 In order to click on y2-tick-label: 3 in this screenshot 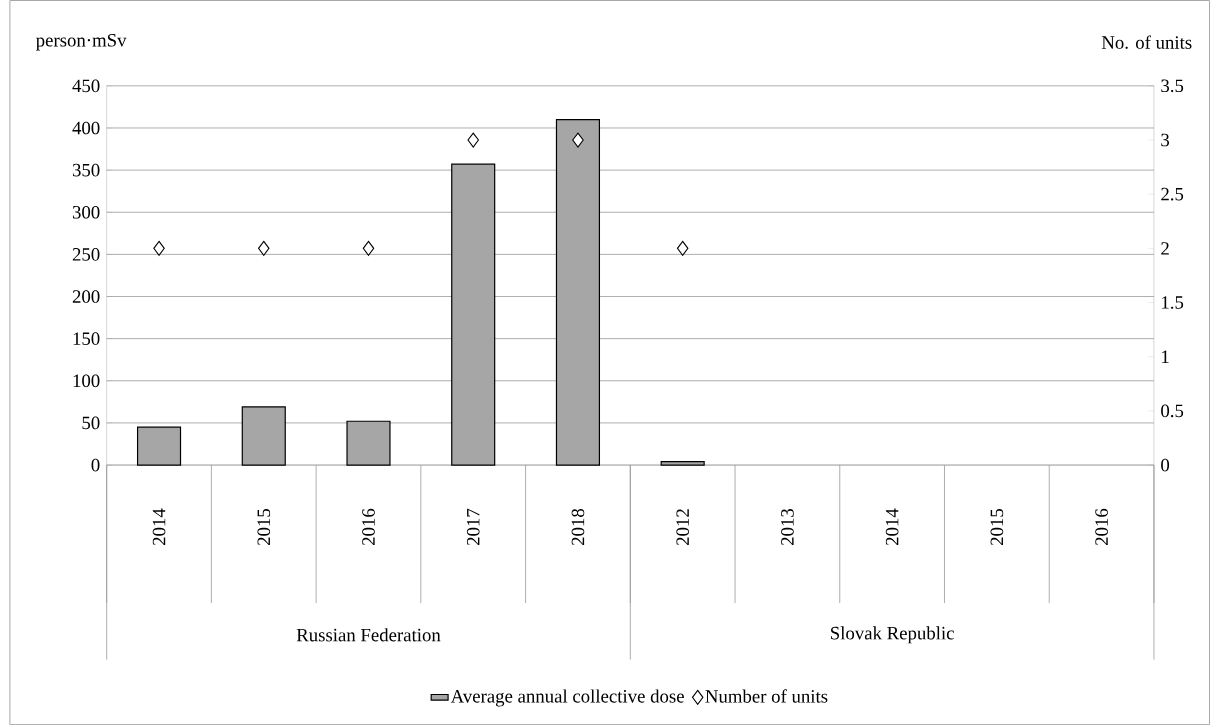, I will do `click(1165, 140)`.